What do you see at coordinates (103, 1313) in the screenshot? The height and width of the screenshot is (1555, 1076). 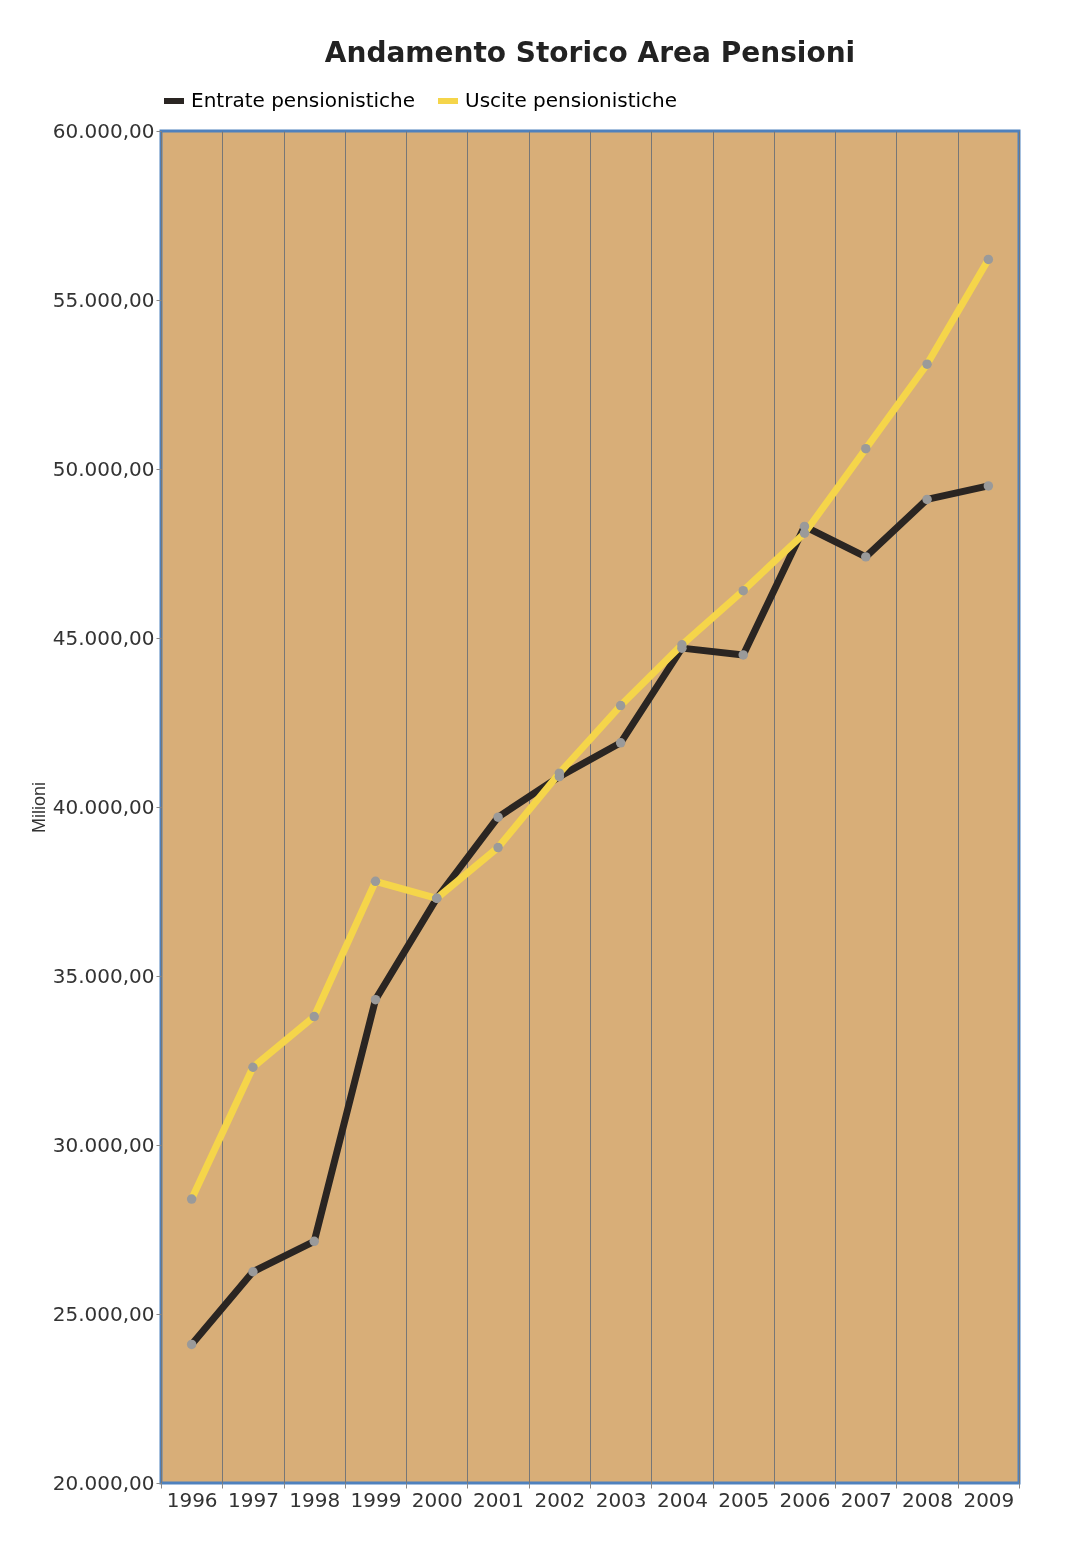 I see `y-tick-label: 25.000,00` at bounding box center [103, 1313].